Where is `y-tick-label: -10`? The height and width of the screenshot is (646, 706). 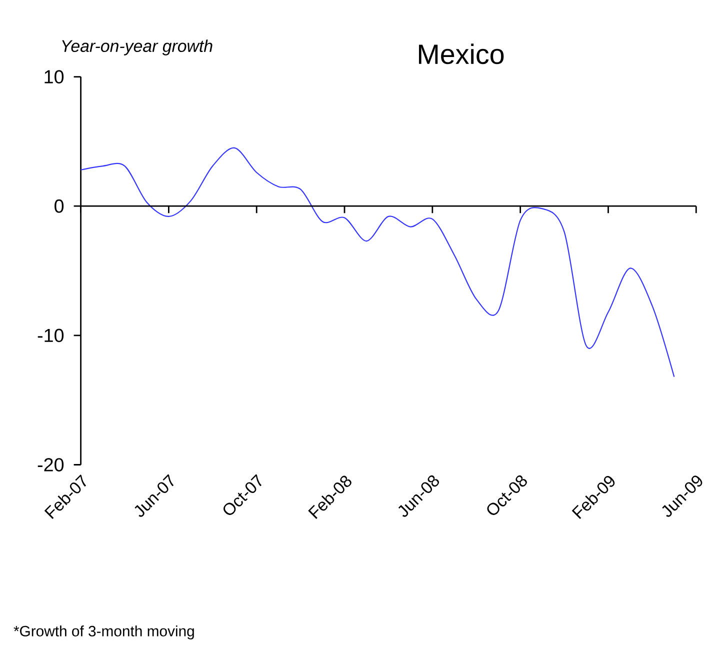 y-tick-label: -10 is located at coordinates (51, 335).